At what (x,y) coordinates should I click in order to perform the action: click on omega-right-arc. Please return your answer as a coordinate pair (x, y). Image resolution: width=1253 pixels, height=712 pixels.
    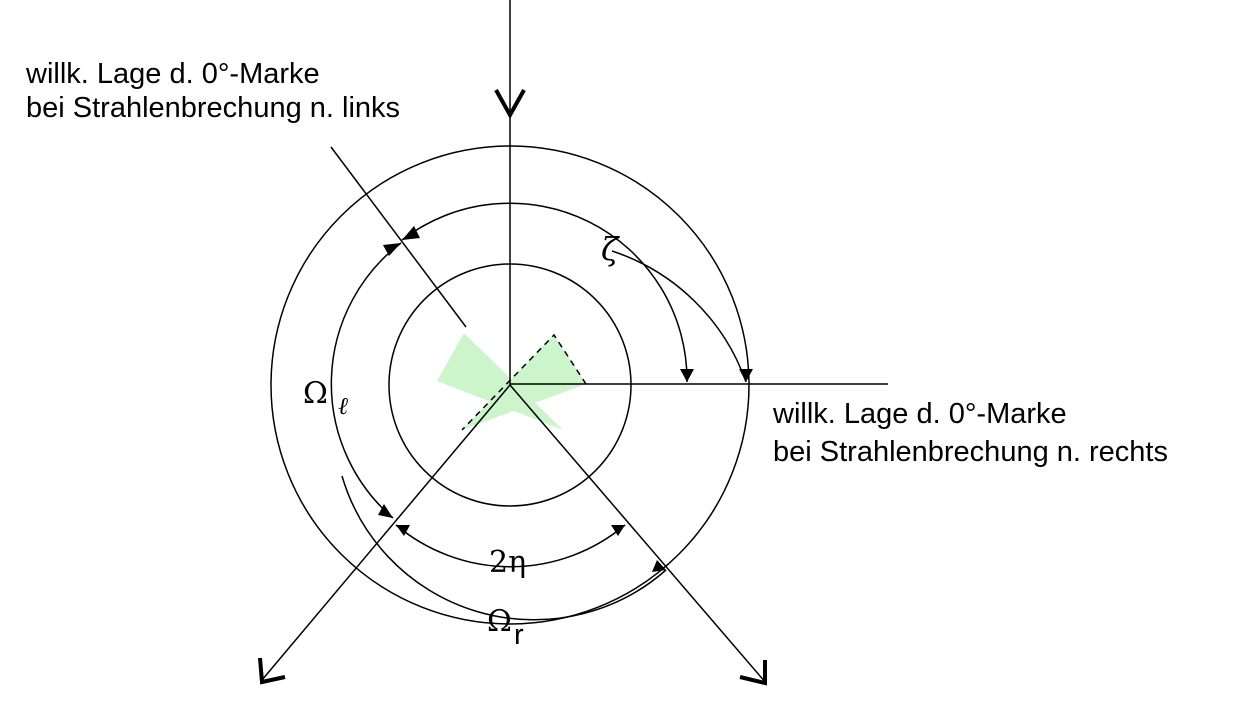
    Looking at the image, I should click on (504, 548).